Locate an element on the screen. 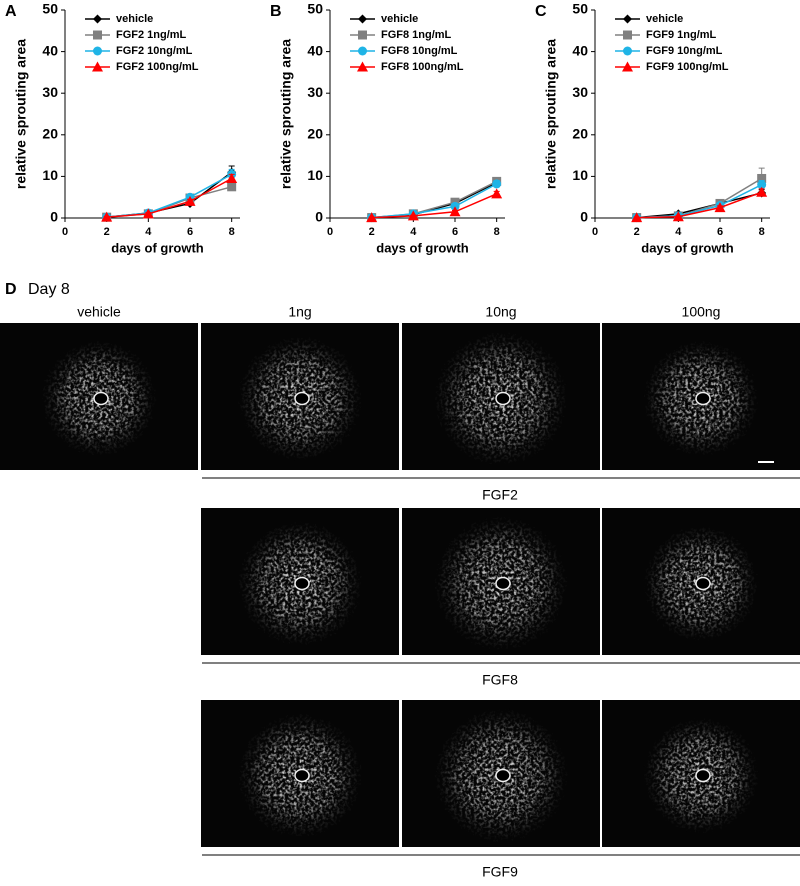 The image size is (800, 886). panel-label: C is located at coordinates (541, 11).